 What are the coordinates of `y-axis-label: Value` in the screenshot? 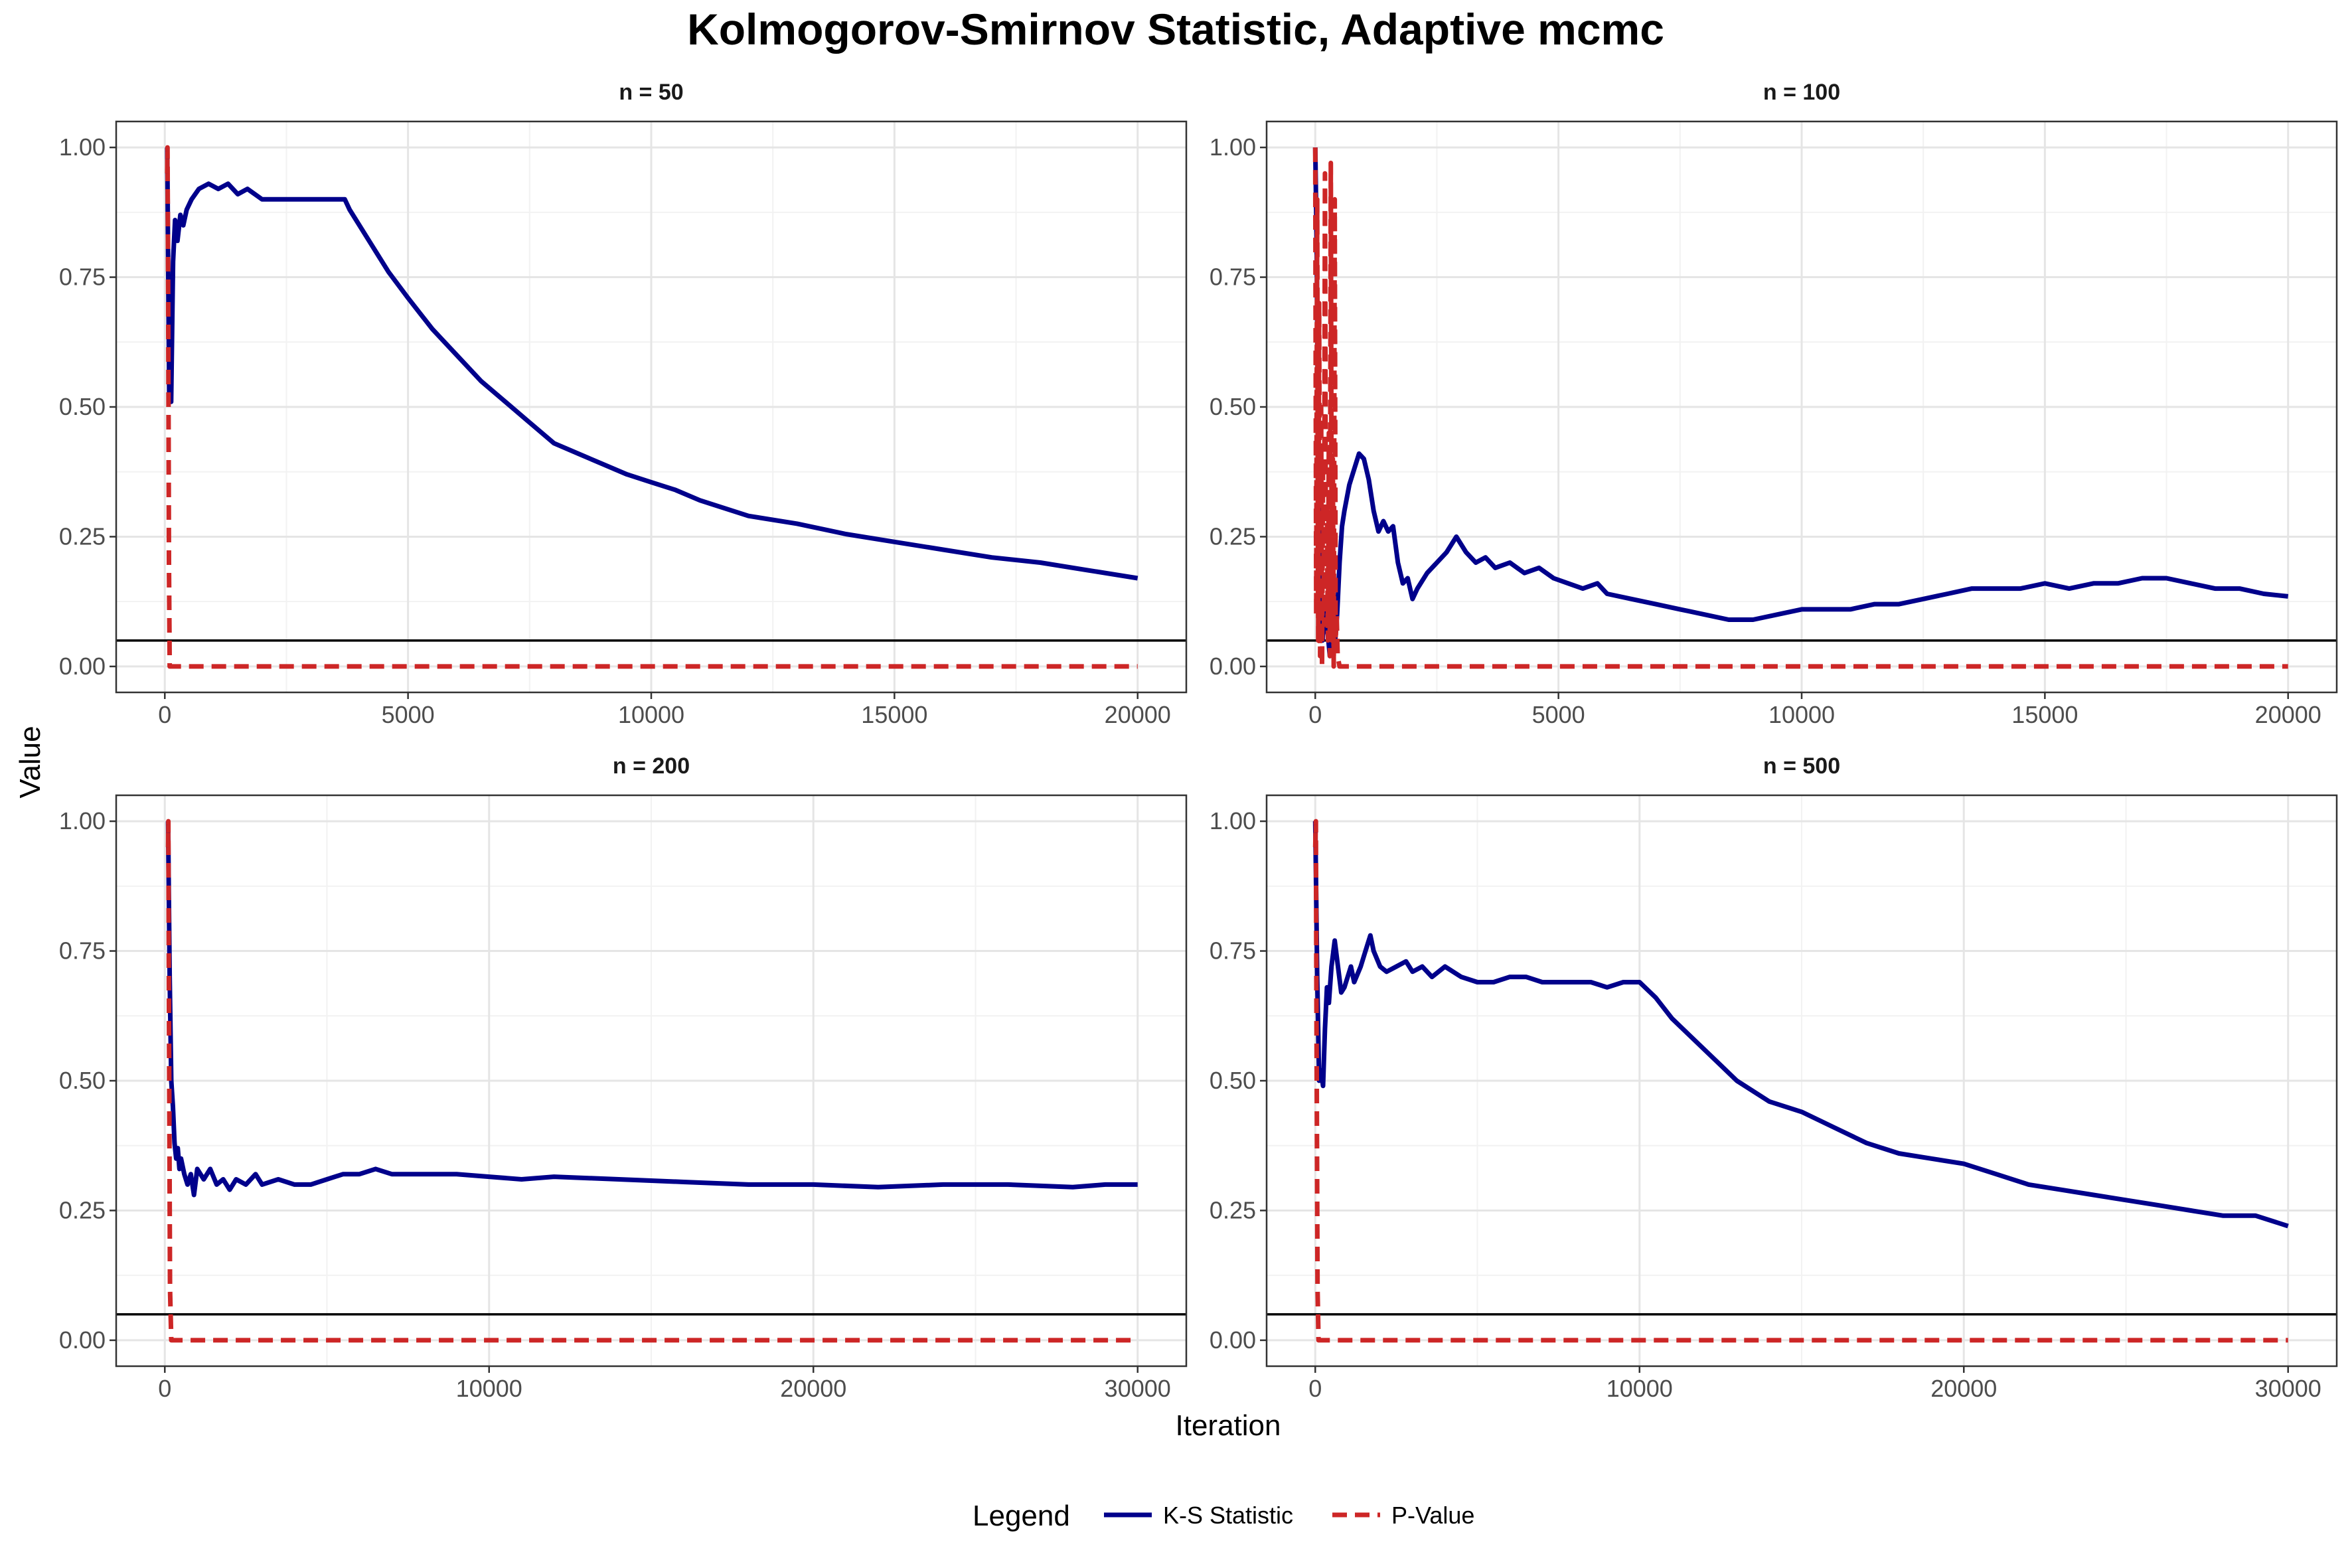 It's located at (30, 762).